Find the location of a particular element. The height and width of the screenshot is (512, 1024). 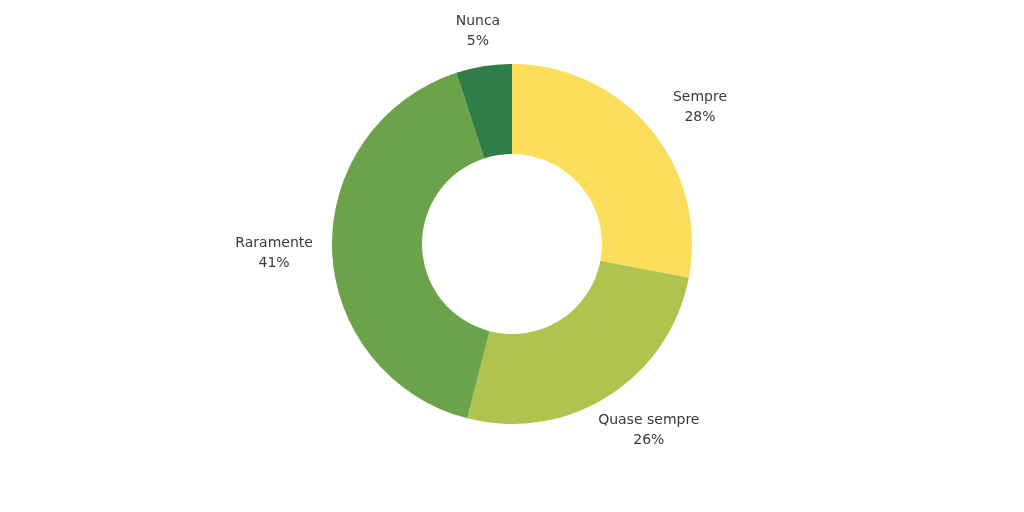

data-label: 41% is located at coordinates (274, 261).